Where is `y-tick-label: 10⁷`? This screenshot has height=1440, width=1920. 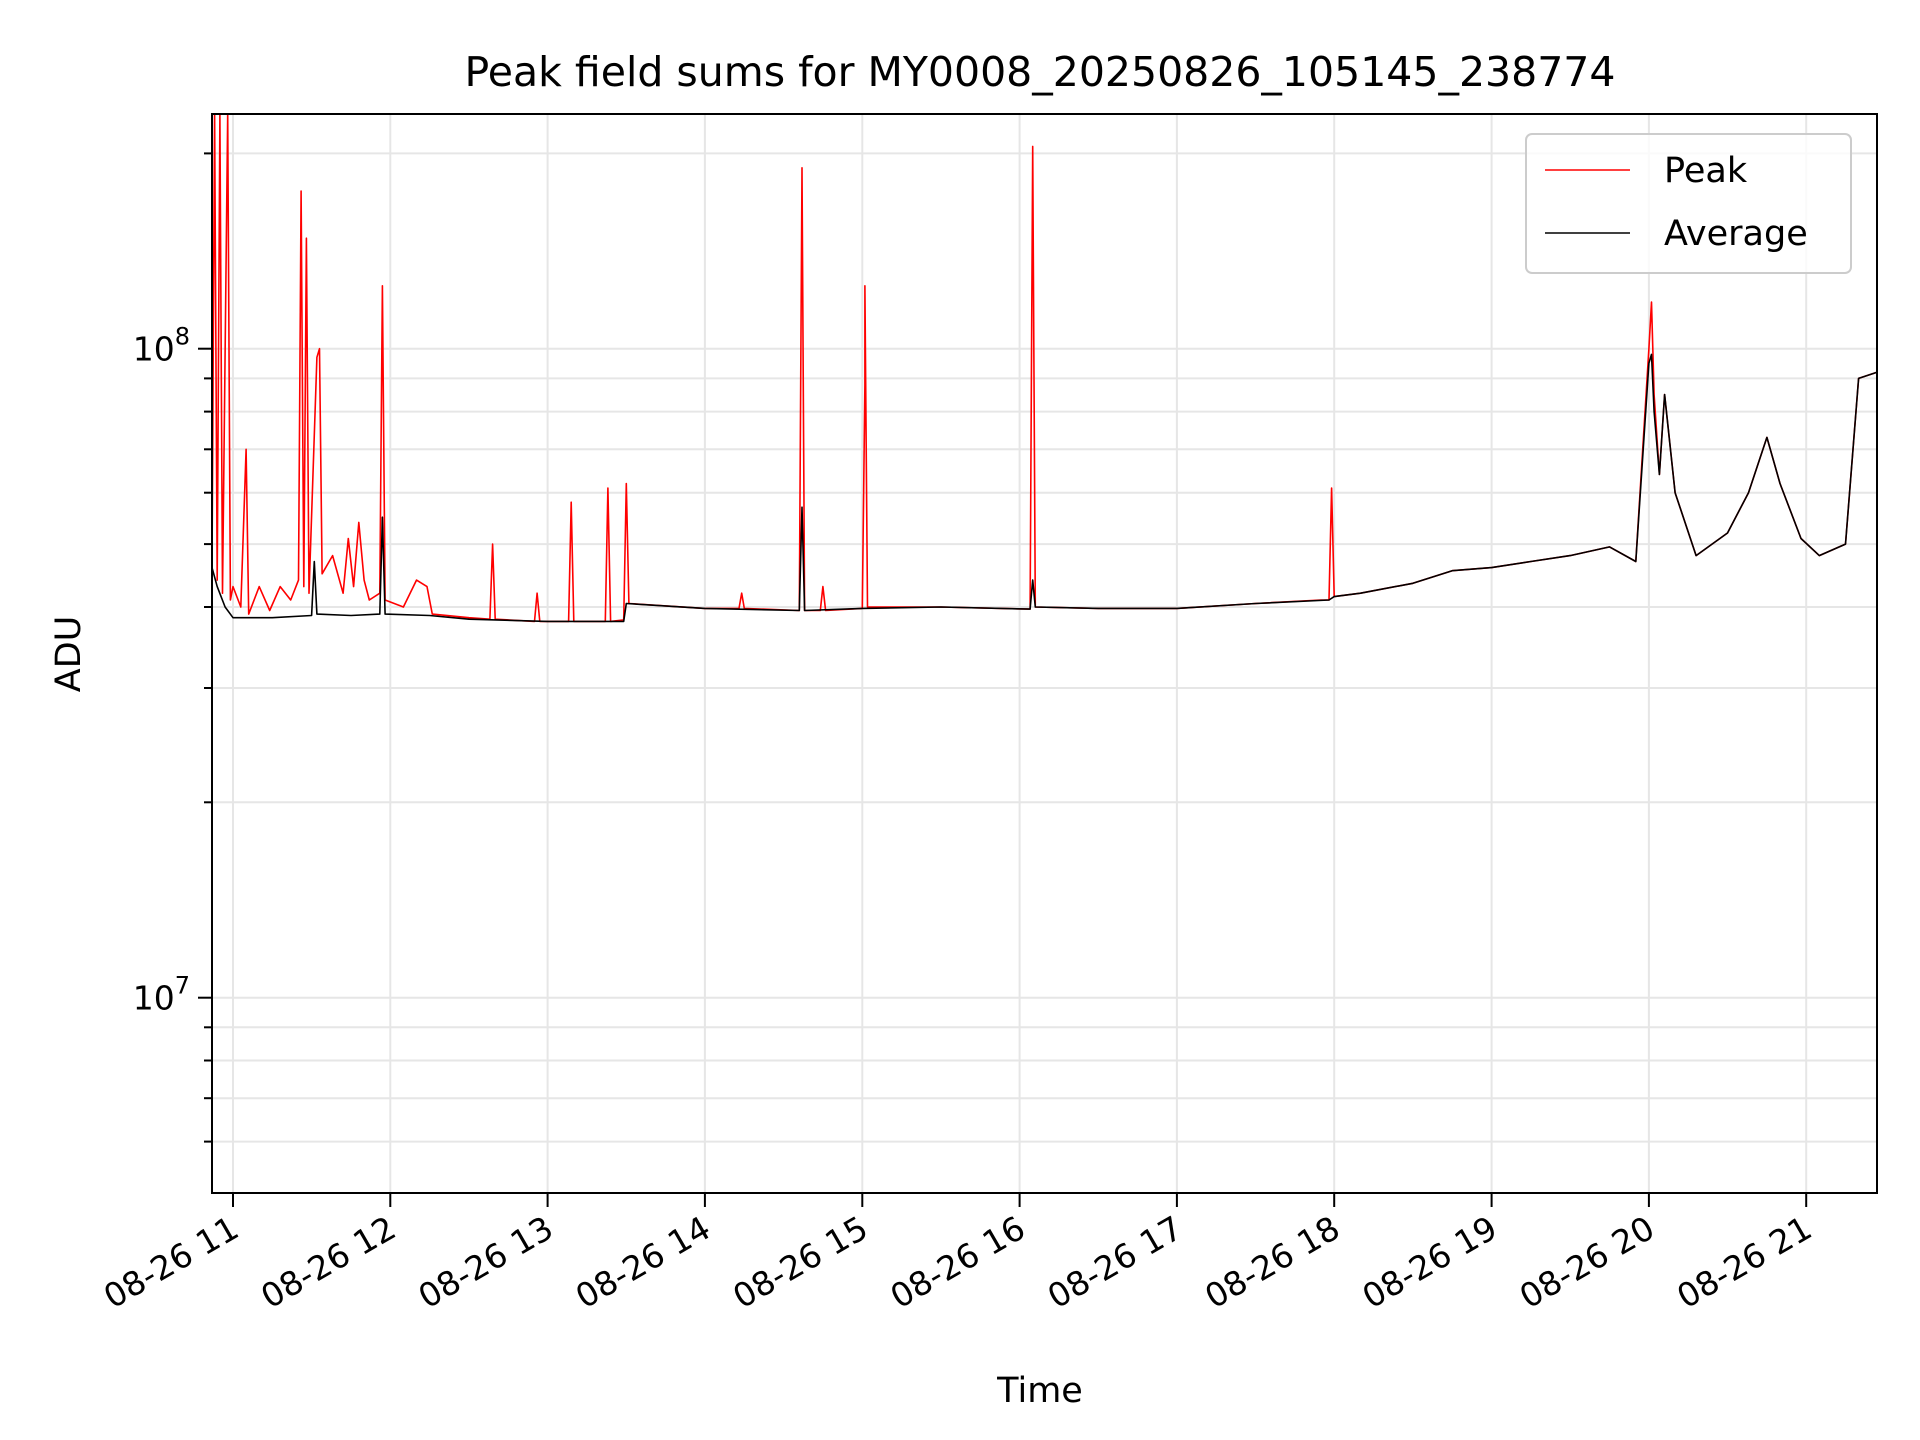 y-tick-label: 10⁷ is located at coordinates (161, 995).